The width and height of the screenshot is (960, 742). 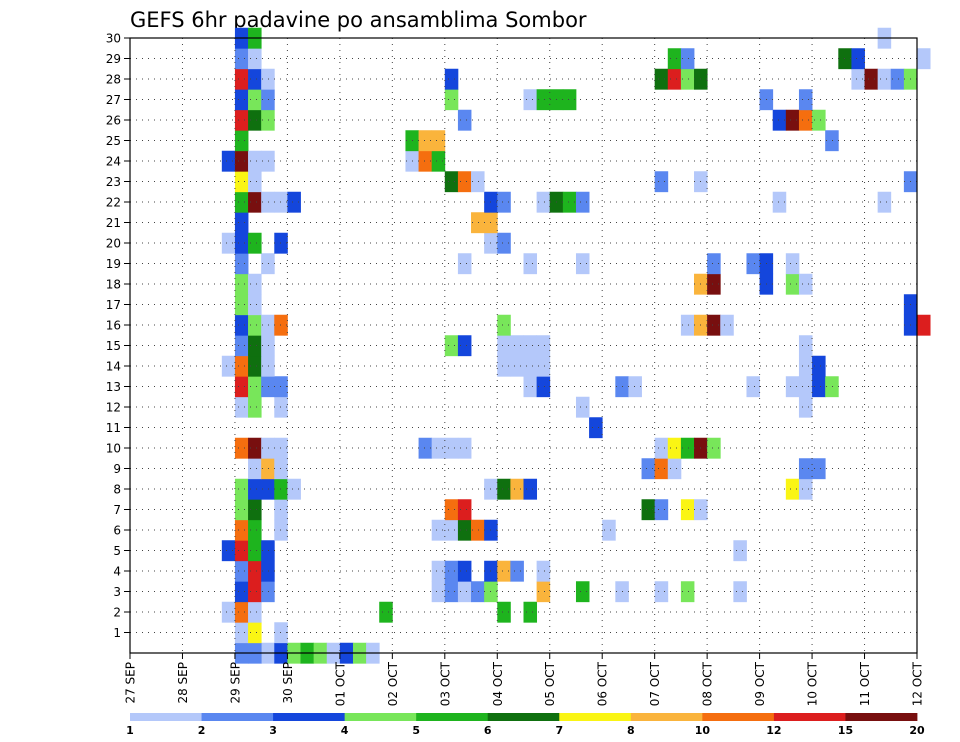 I want to click on x-tick-label: 07 OCT, so click(x=655, y=683).